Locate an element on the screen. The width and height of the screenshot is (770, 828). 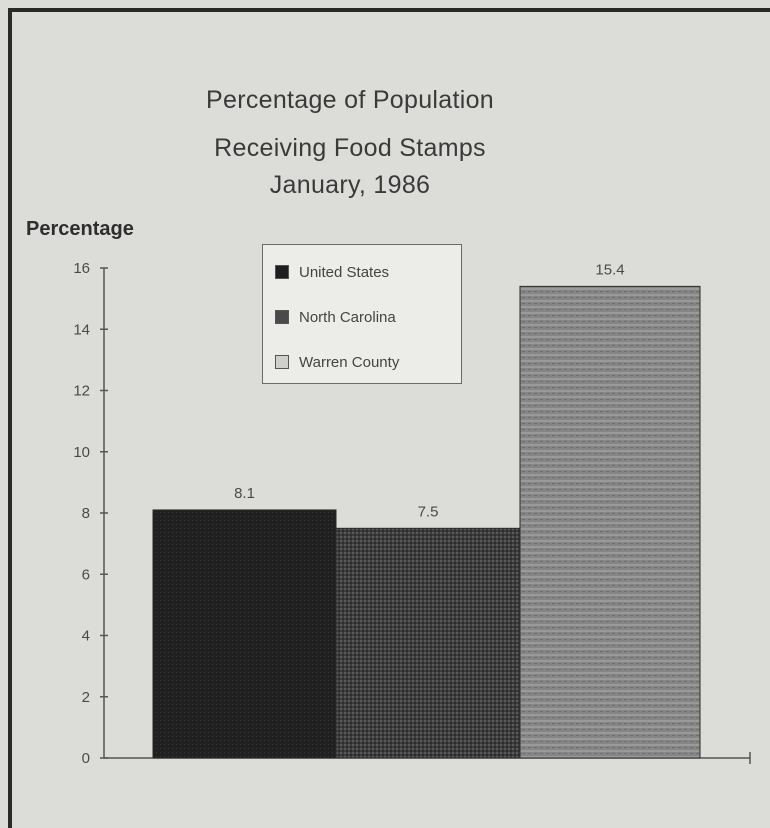
y-axis-label: Percentage is located at coordinates (80, 229).